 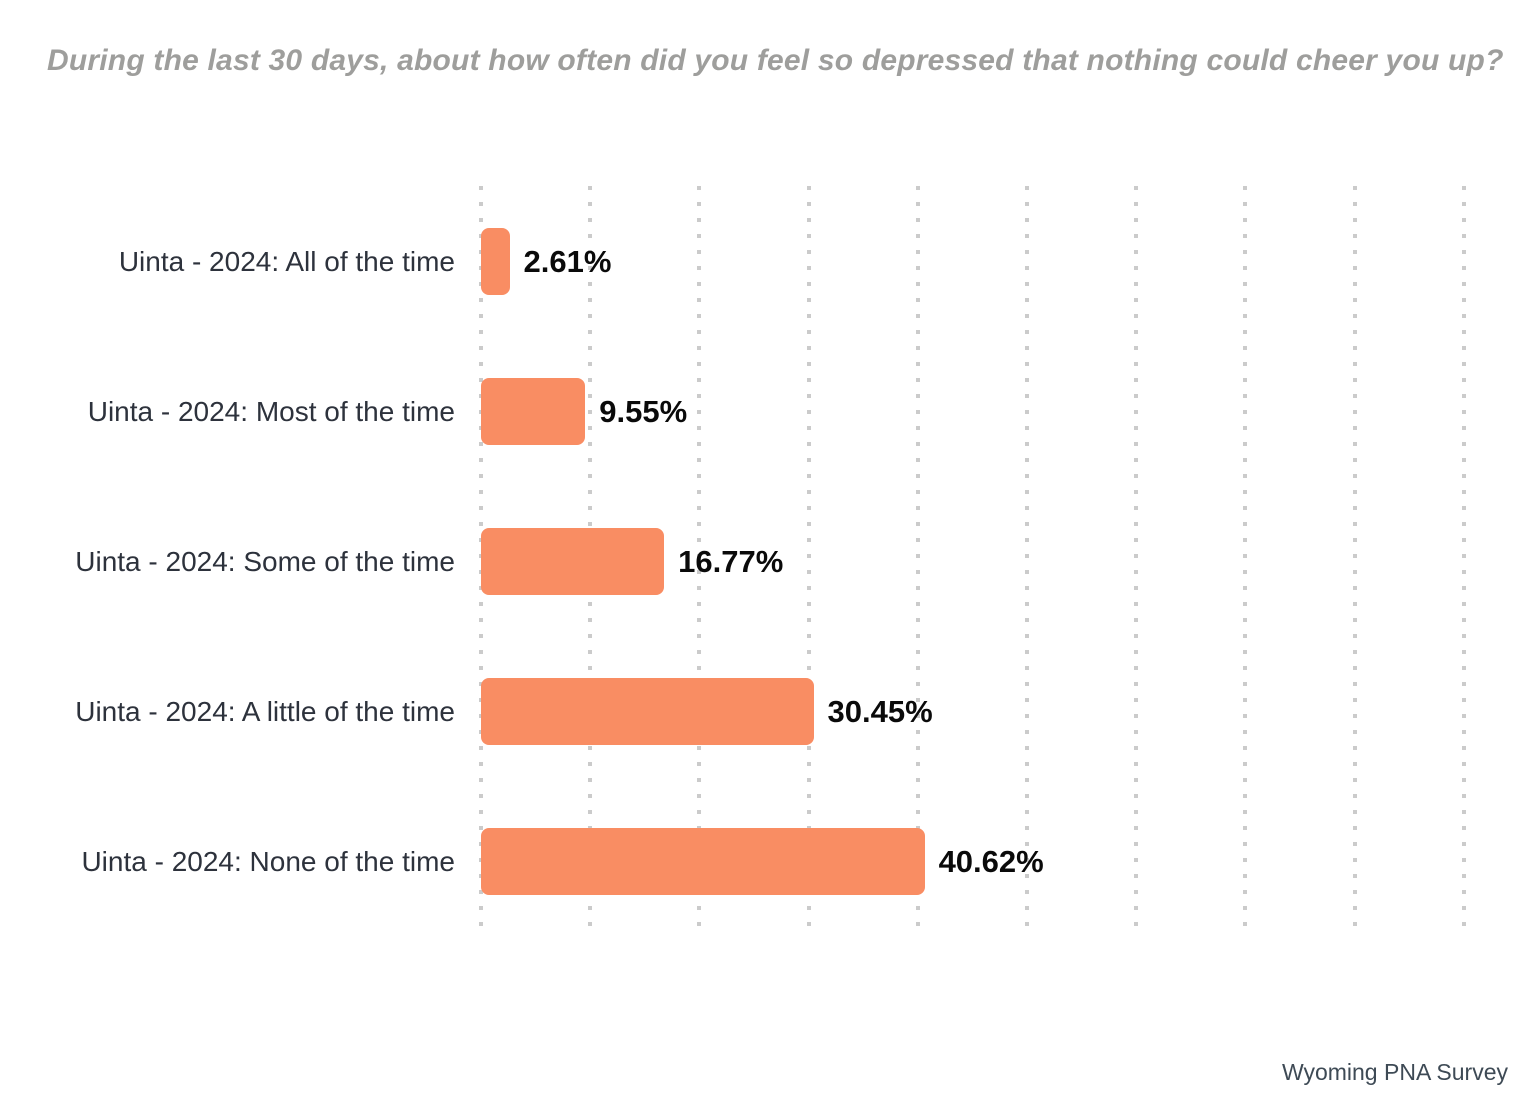 What do you see at coordinates (880, 711) in the screenshot?
I see `value-label: 30.45%` at bounding box center [880, 711].